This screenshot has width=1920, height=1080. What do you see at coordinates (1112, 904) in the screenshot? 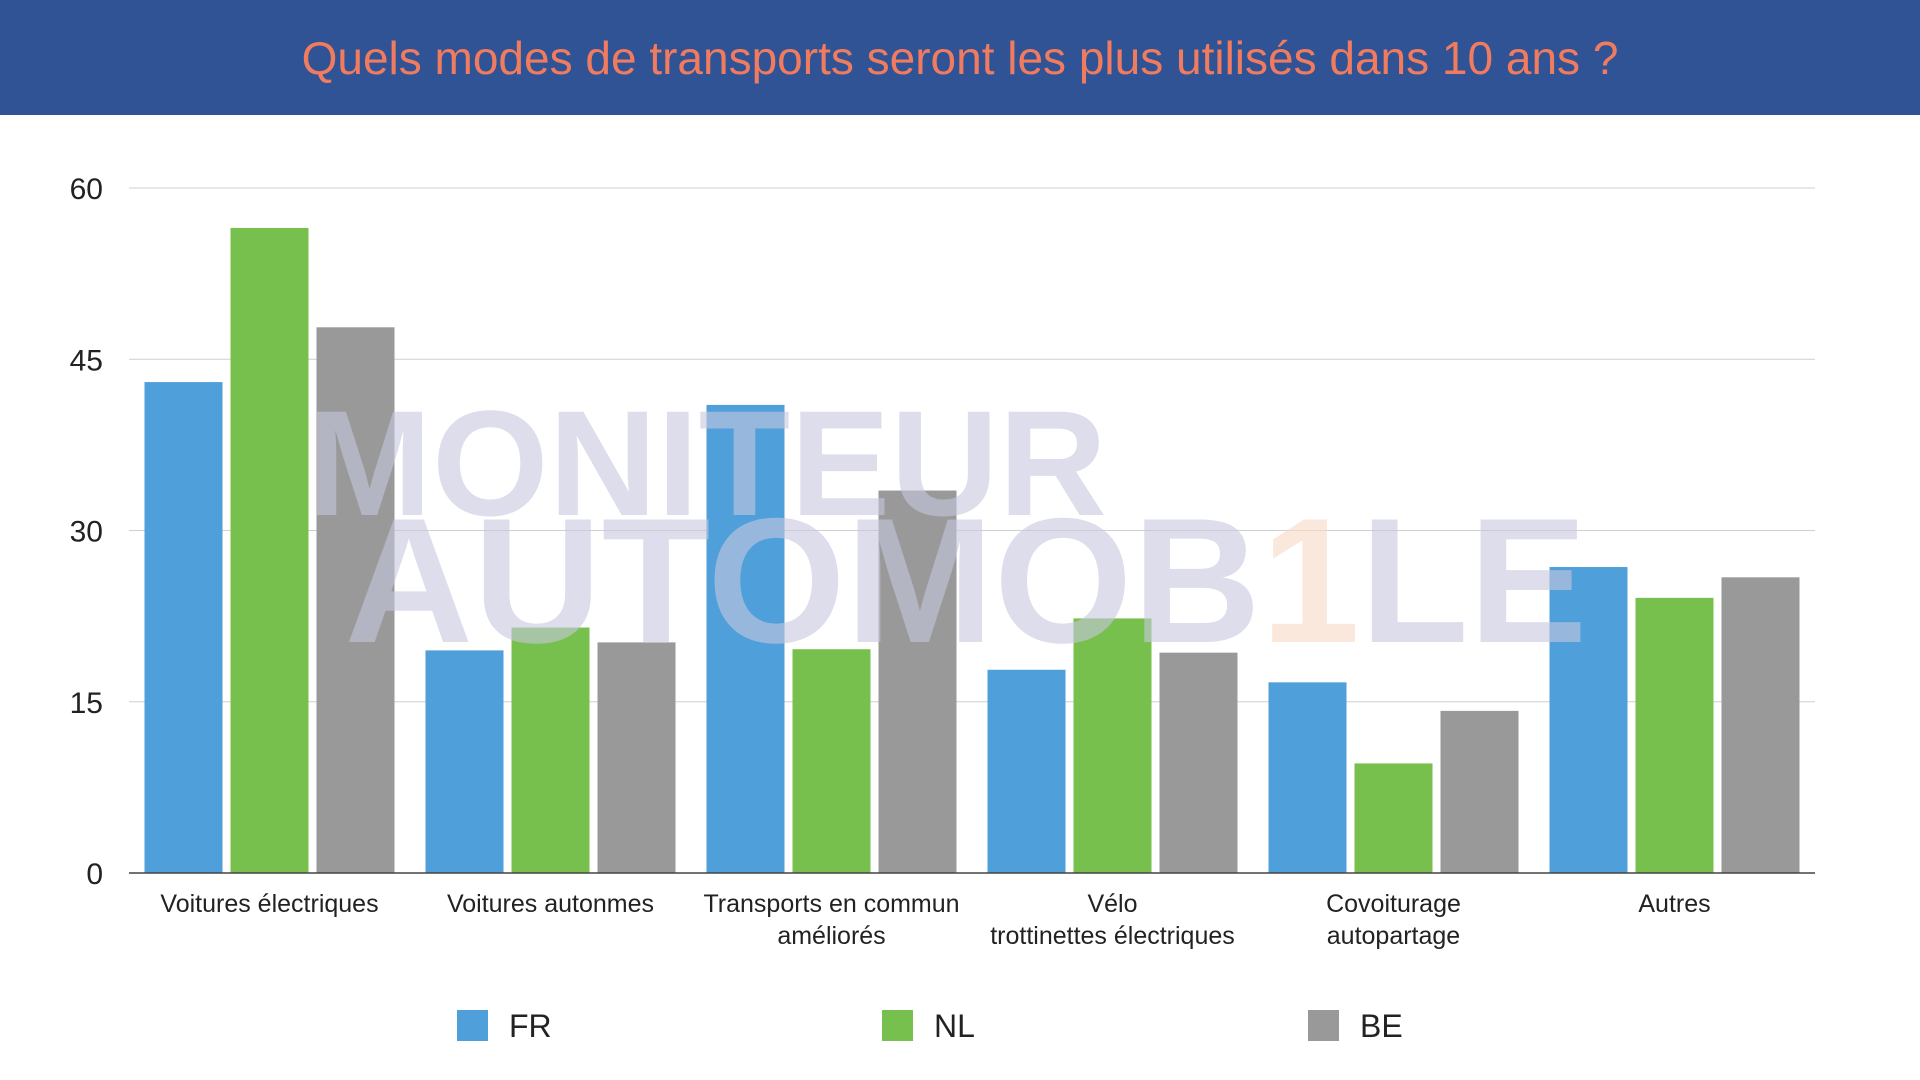
I see `x-tick-label: Vélo` at bounding box center [1112, 904].